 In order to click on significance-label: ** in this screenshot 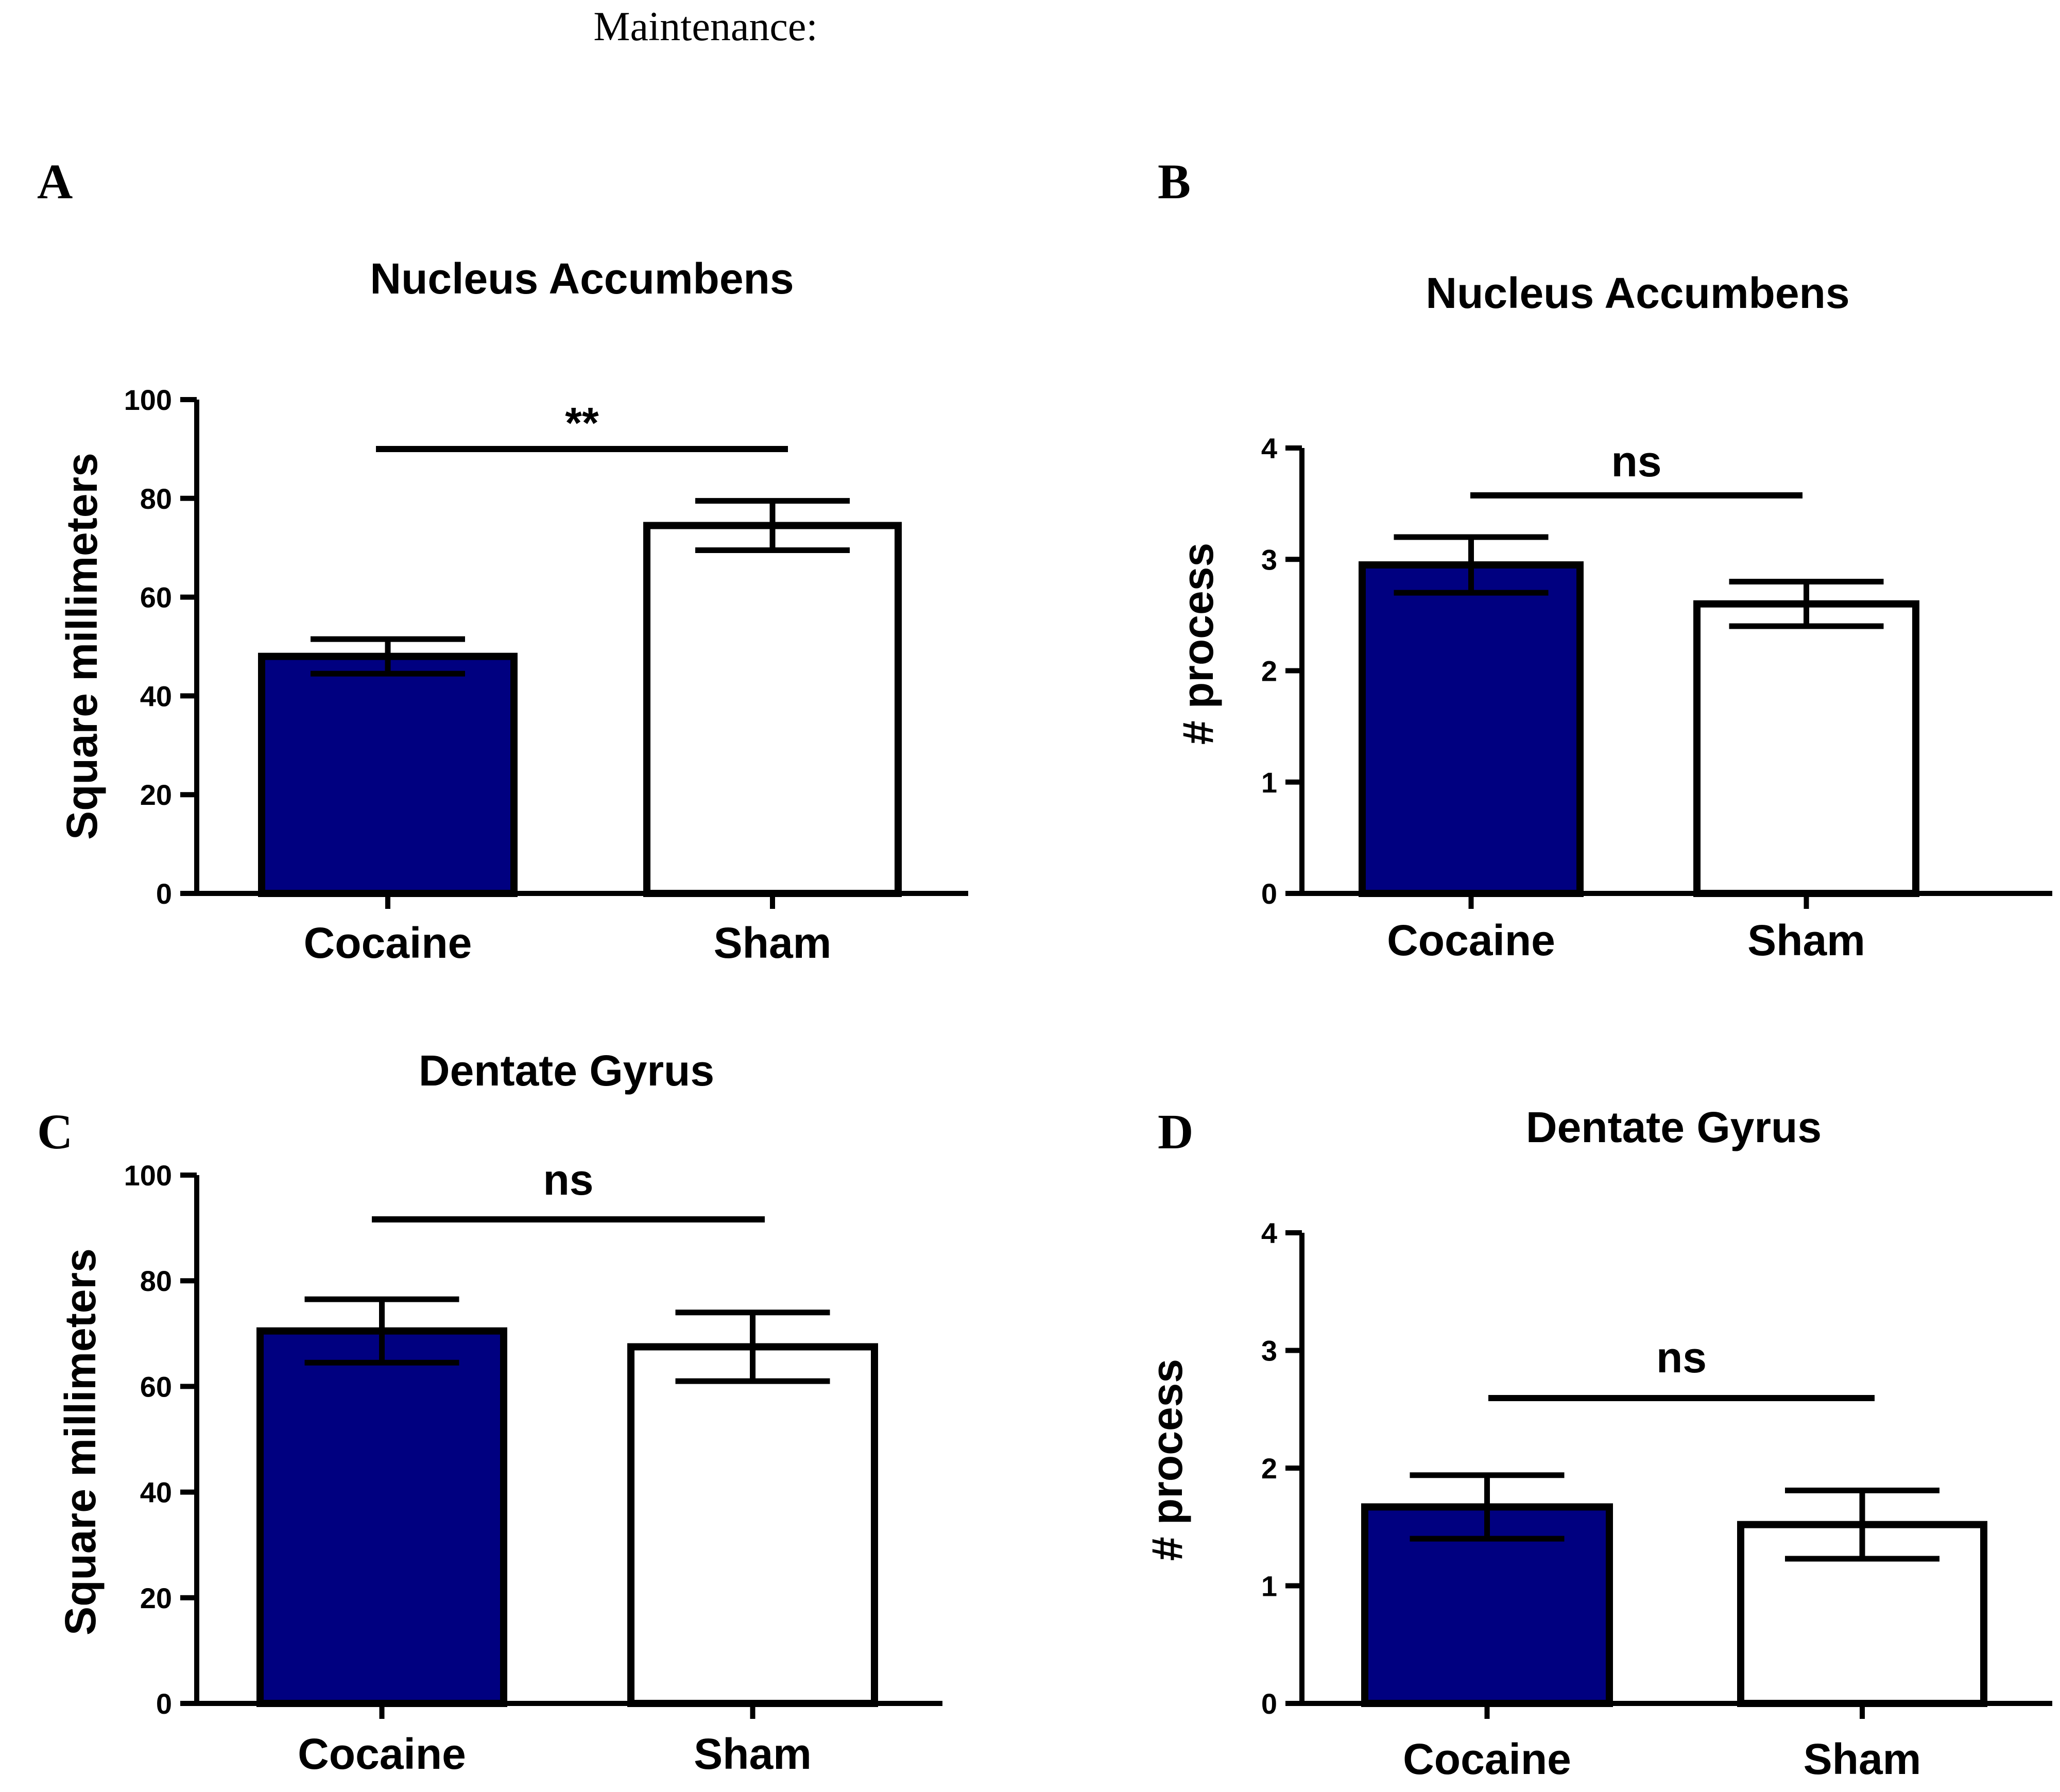, I will do `click(582, 423)`.